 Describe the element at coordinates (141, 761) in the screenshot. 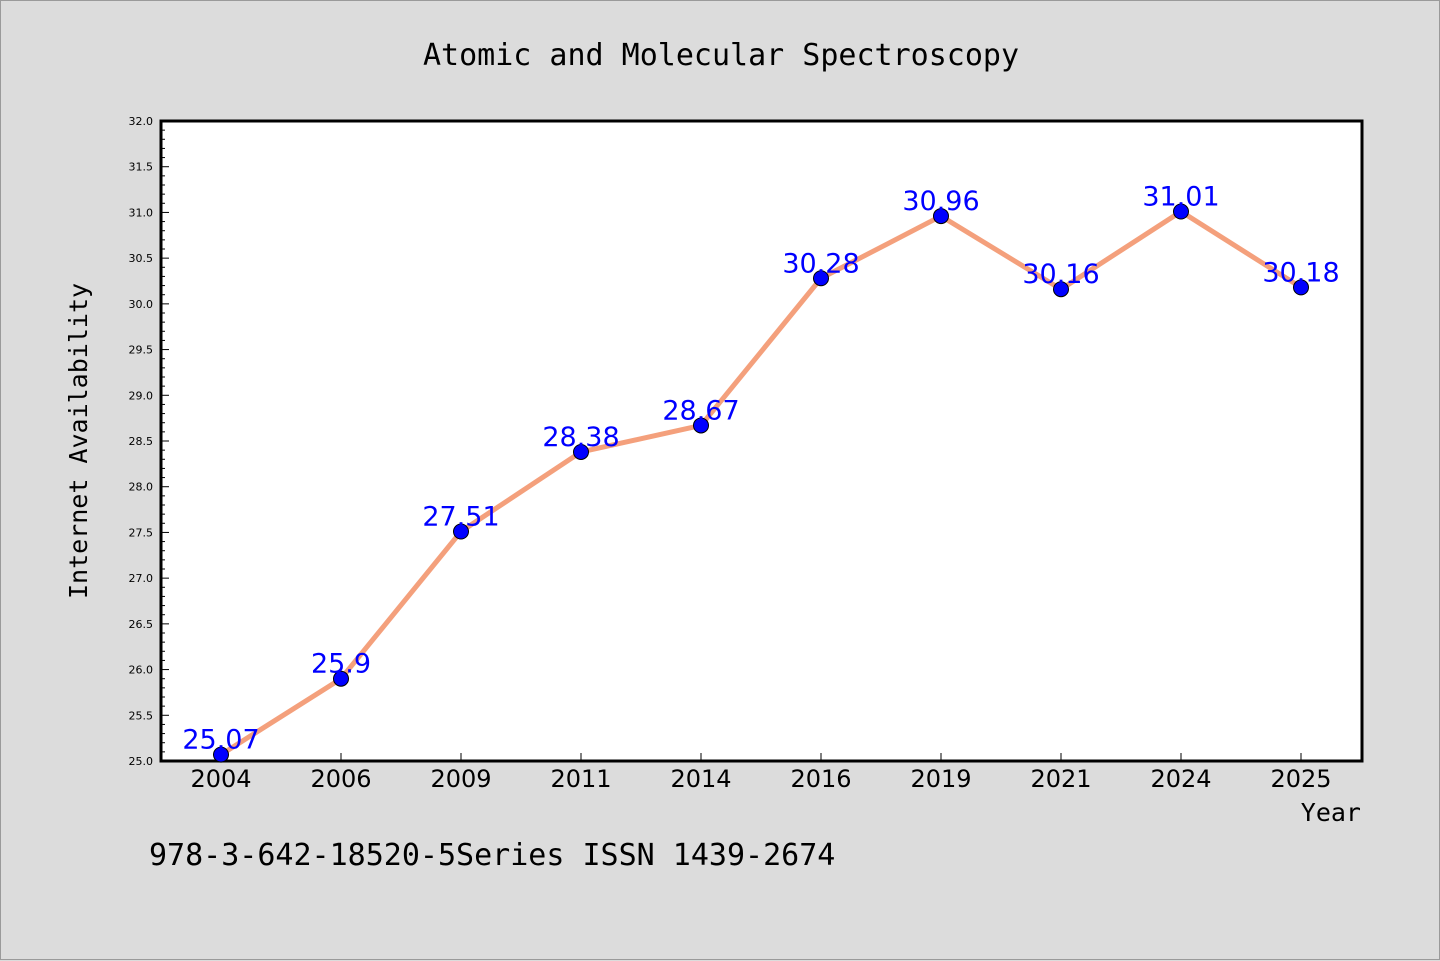

I see `y-tick-label: 25.0` at that location.